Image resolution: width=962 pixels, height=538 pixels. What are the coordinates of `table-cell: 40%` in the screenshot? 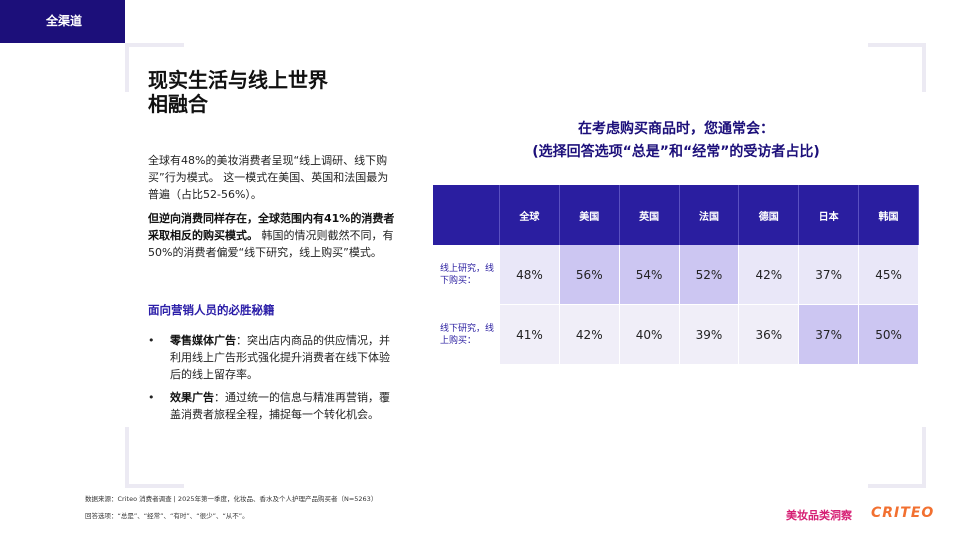 It's located at (649, 334).